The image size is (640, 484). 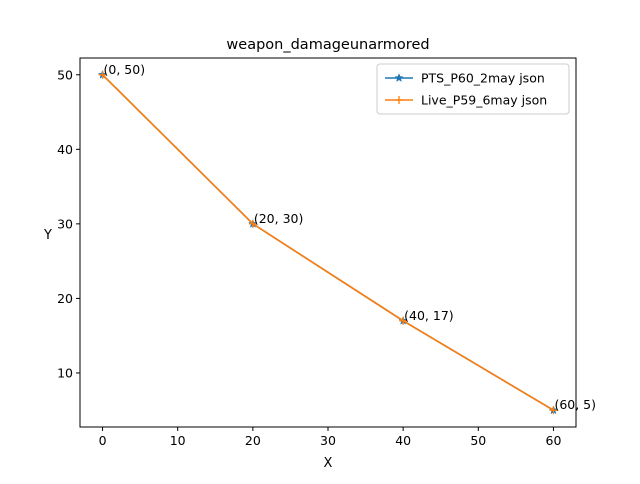 I want to click on y-tick-label: 40, so click(x=65, y=149).